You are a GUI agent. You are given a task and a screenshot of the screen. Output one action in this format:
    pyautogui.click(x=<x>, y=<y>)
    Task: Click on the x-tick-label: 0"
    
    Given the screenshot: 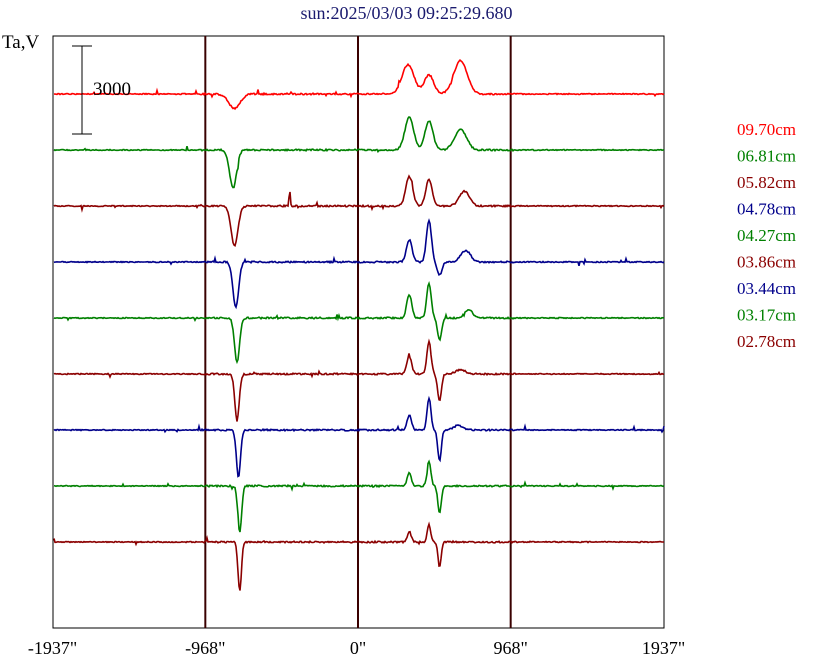 What is the action you would take?
    pyautogui.click(x=358, y=648)
    